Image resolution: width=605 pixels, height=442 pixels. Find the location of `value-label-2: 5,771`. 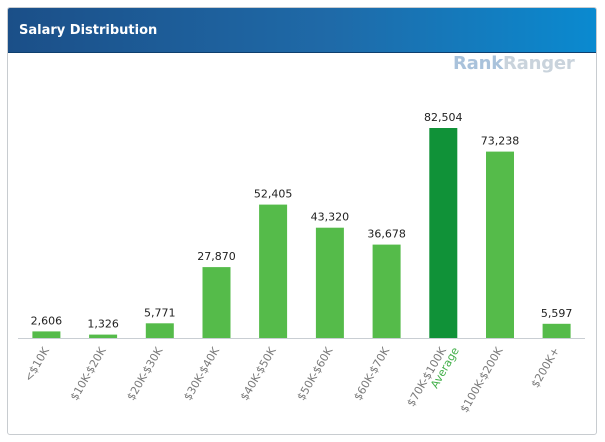

value-label-2: 5,771 is located at coordinates (160, 312).